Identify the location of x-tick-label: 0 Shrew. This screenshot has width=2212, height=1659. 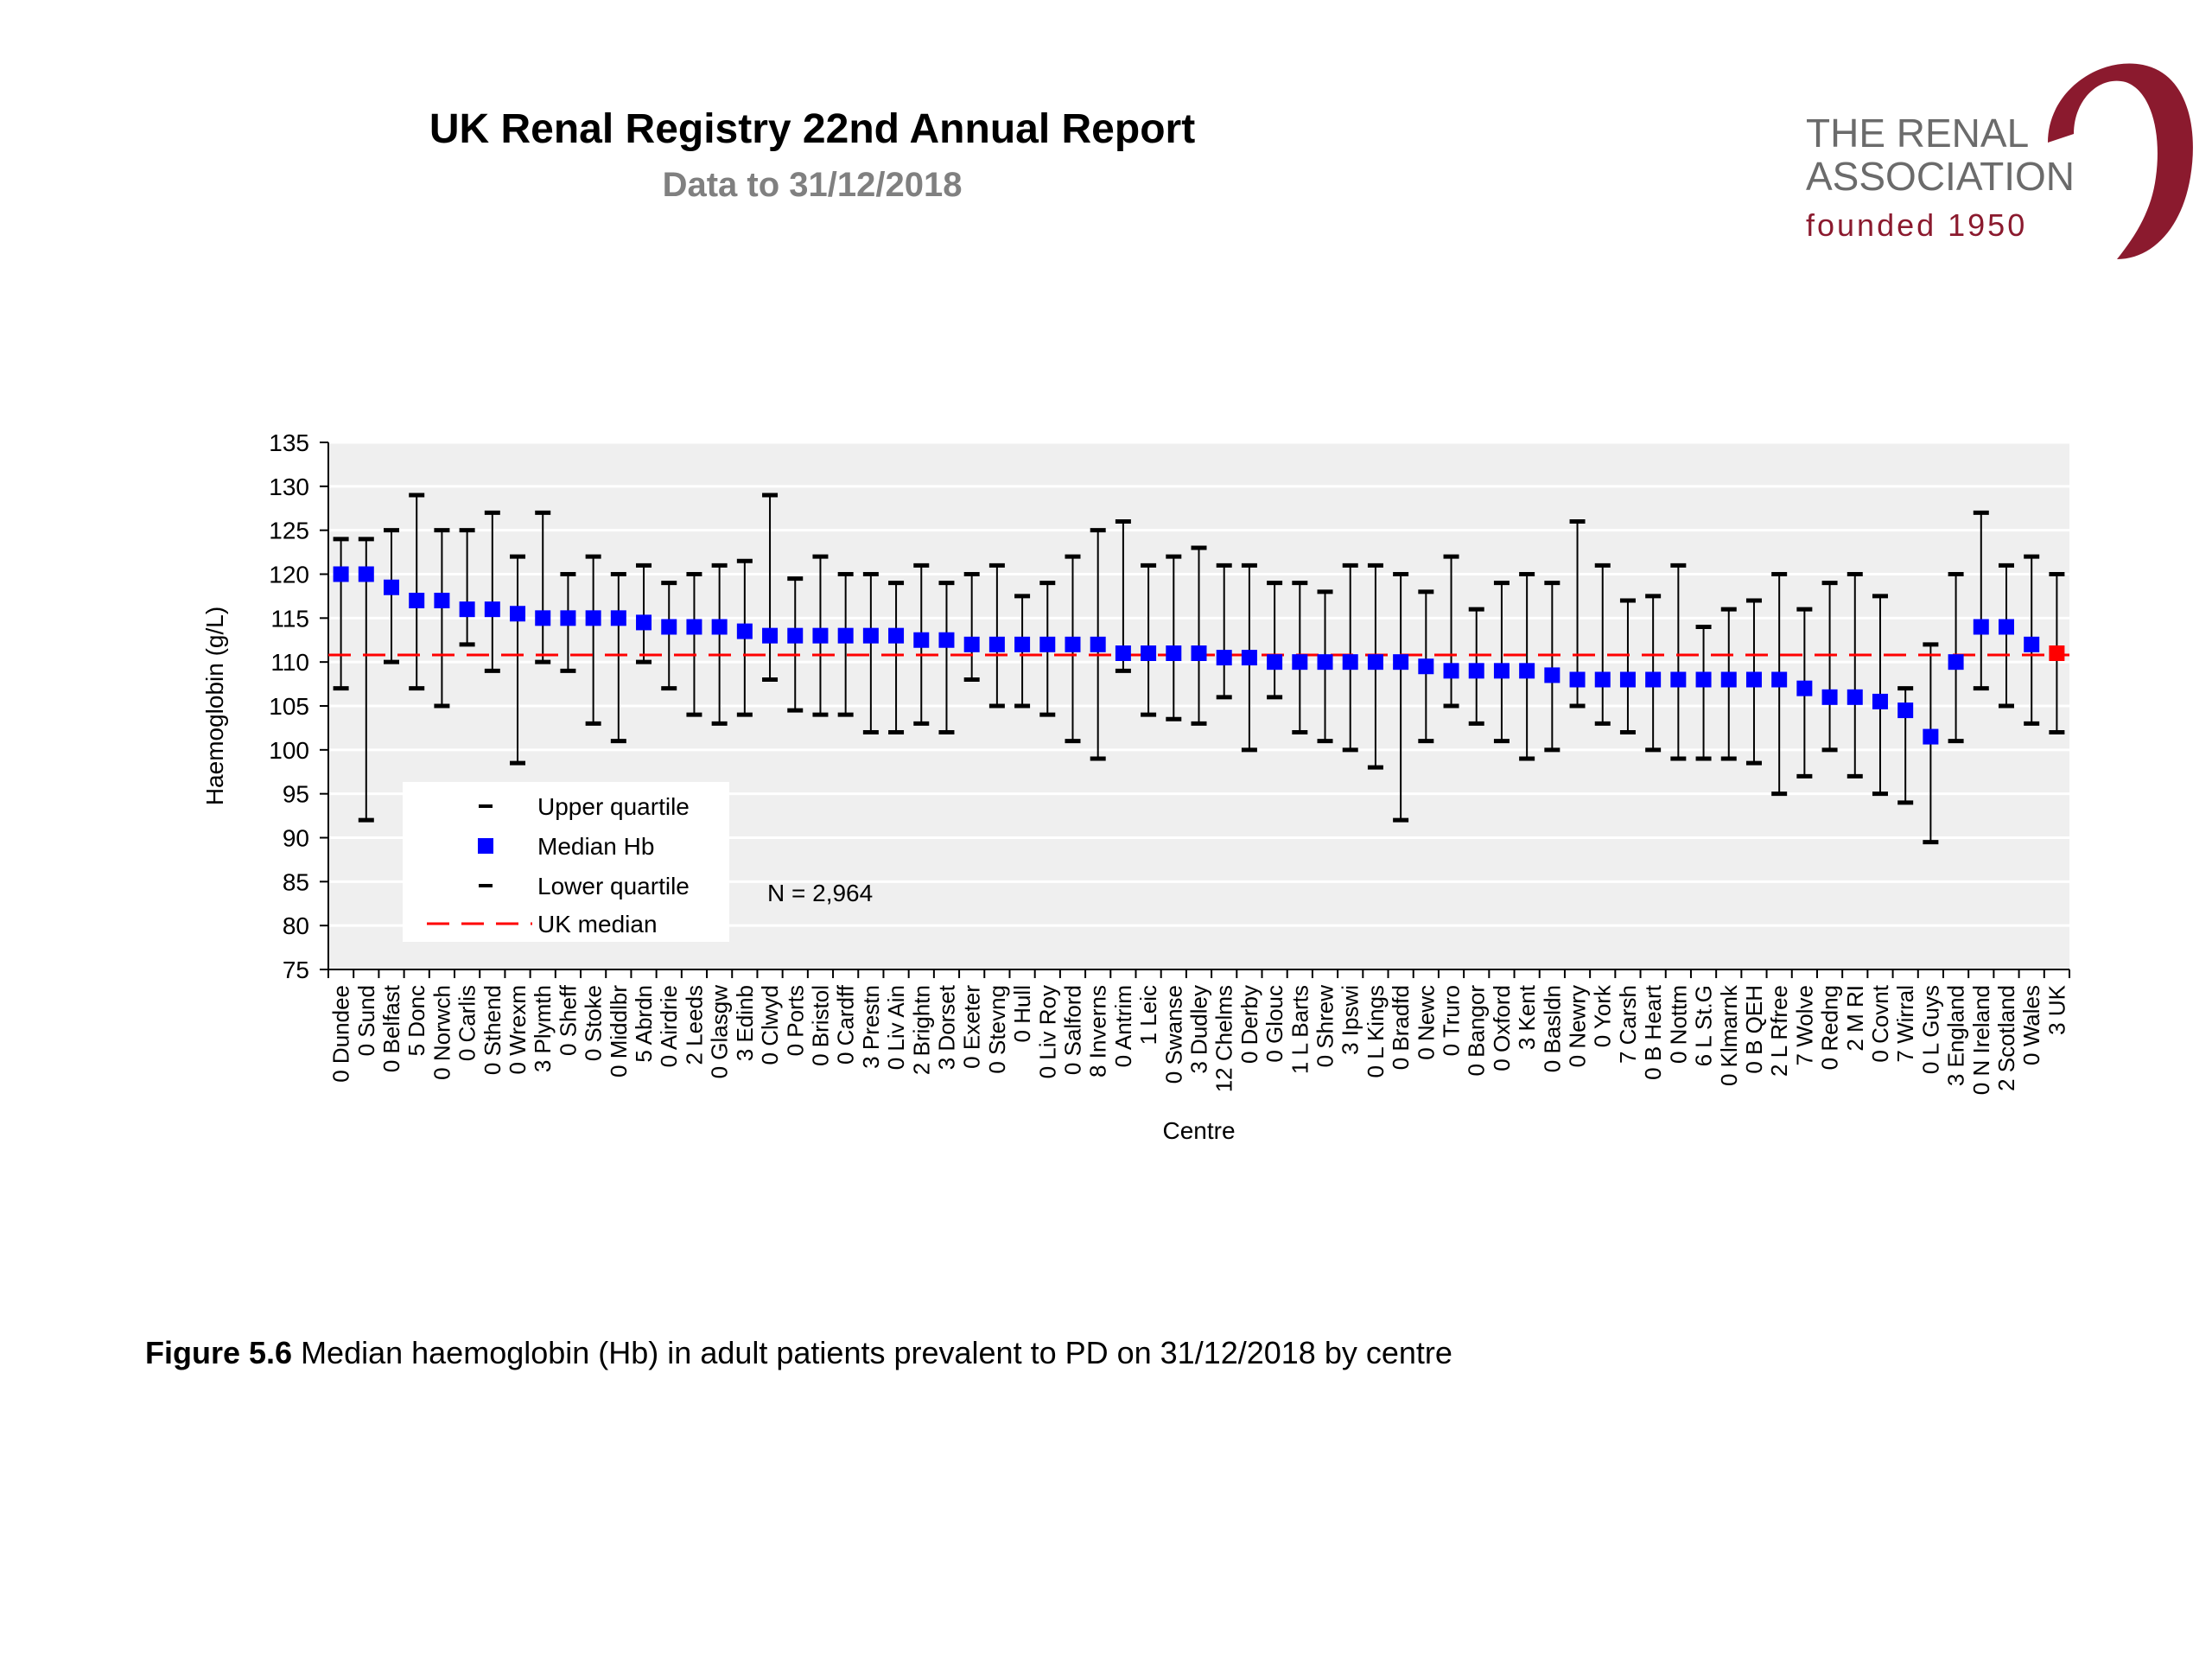
(1325, 1026).